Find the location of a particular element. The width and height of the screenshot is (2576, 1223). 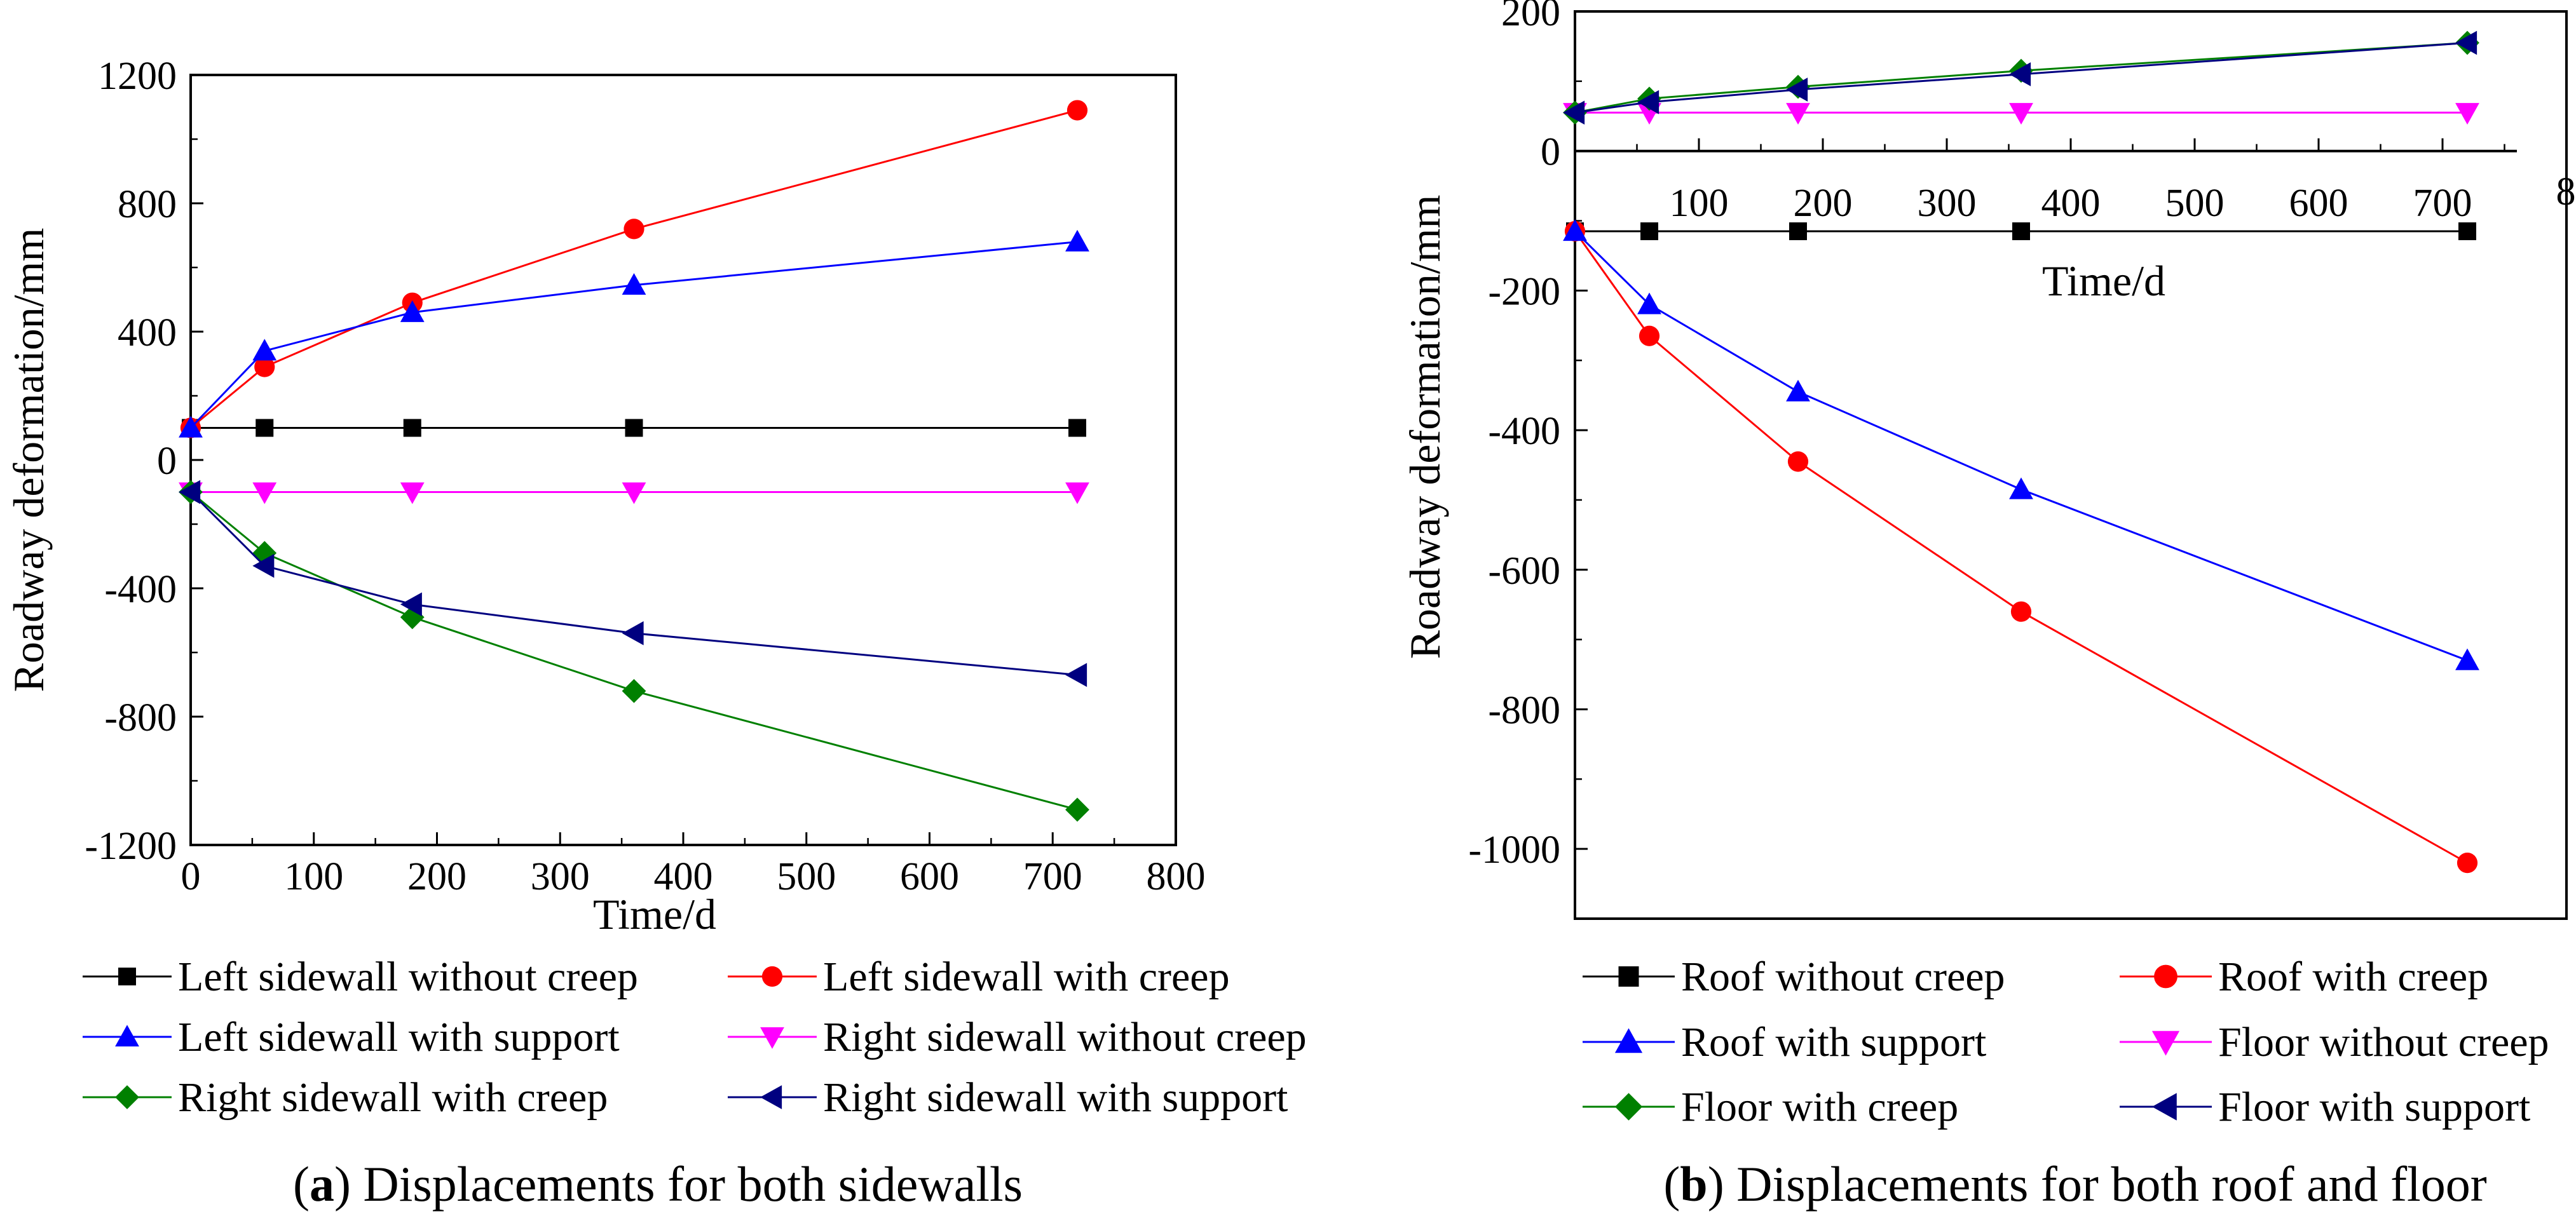

series-right-sidewall-with-support is located at coordinates (633, 583).